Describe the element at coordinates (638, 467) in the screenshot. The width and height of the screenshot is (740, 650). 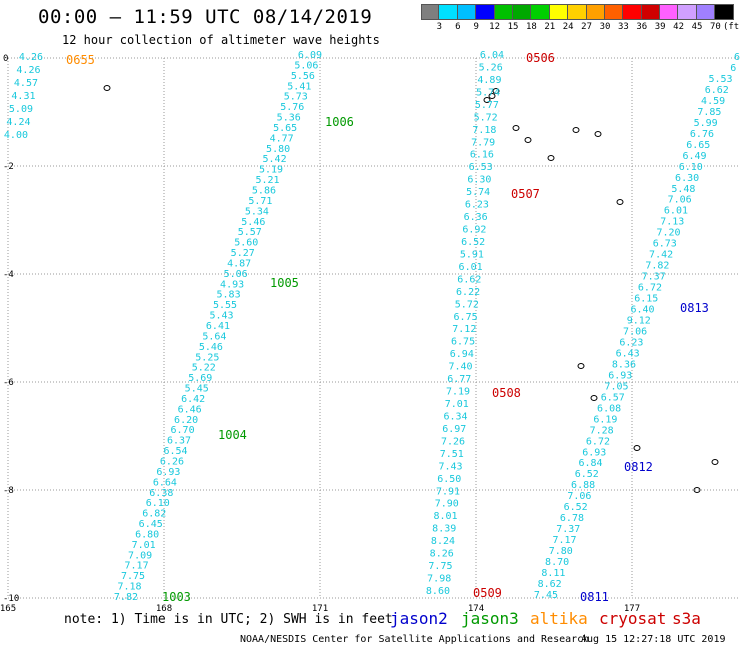
I see `track-jason2-0812: 0812` at that location.